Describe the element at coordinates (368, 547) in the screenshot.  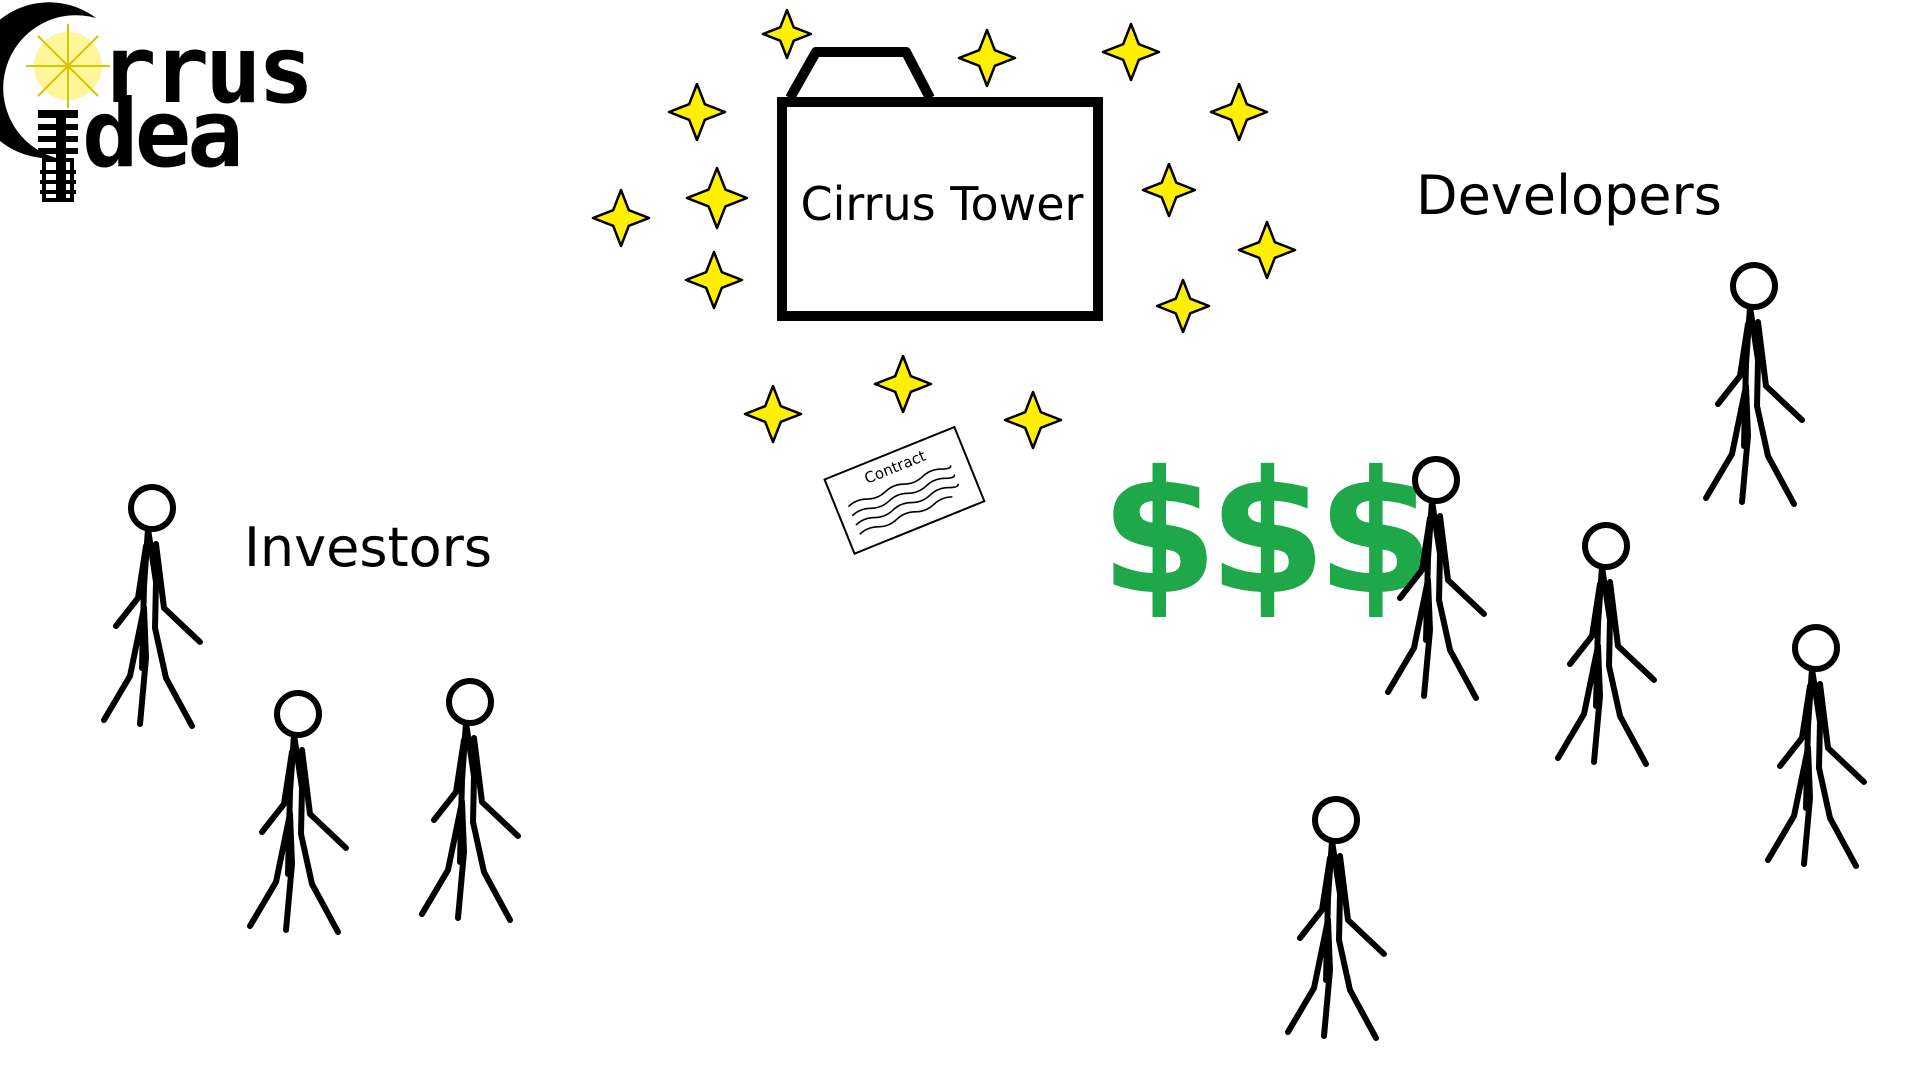
I see `investors-label: Investors` at that location.